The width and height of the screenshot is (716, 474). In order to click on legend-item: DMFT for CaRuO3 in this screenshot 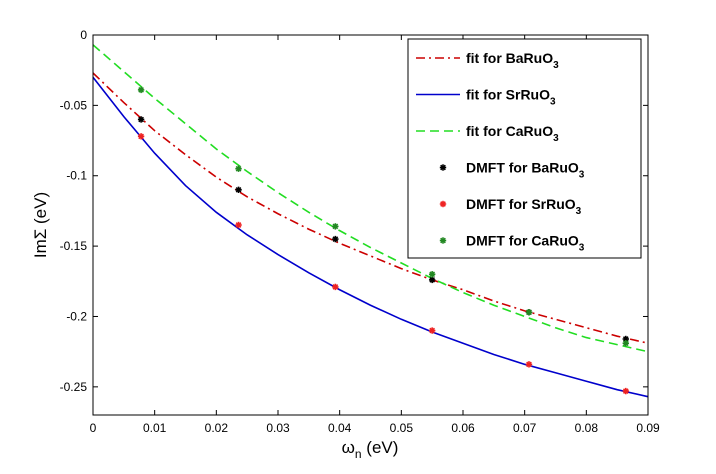, I will do `click(512, 243)`.